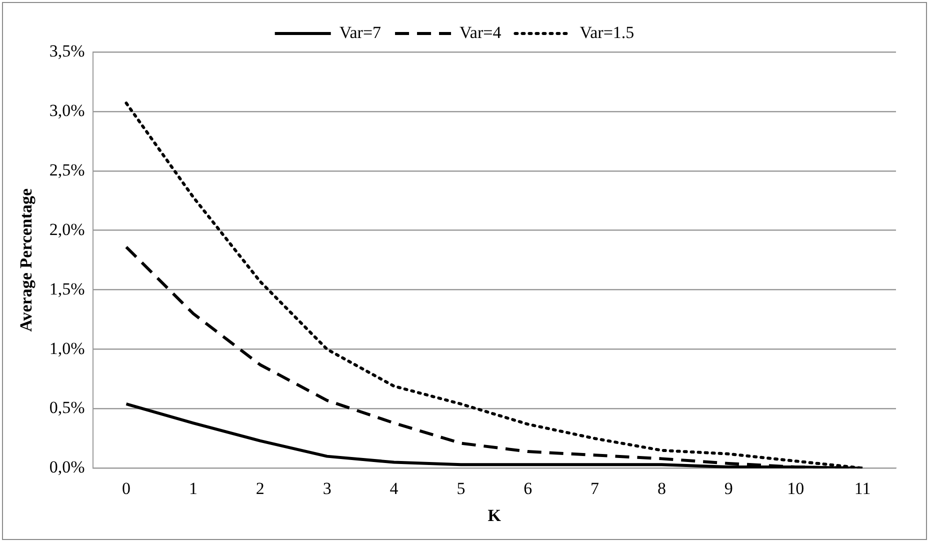 This screenshot has height=542, width=929. Describe the element at coordinates (67, 408) in the screenshot. I see `y-tick-label: 0,5%` at that location.